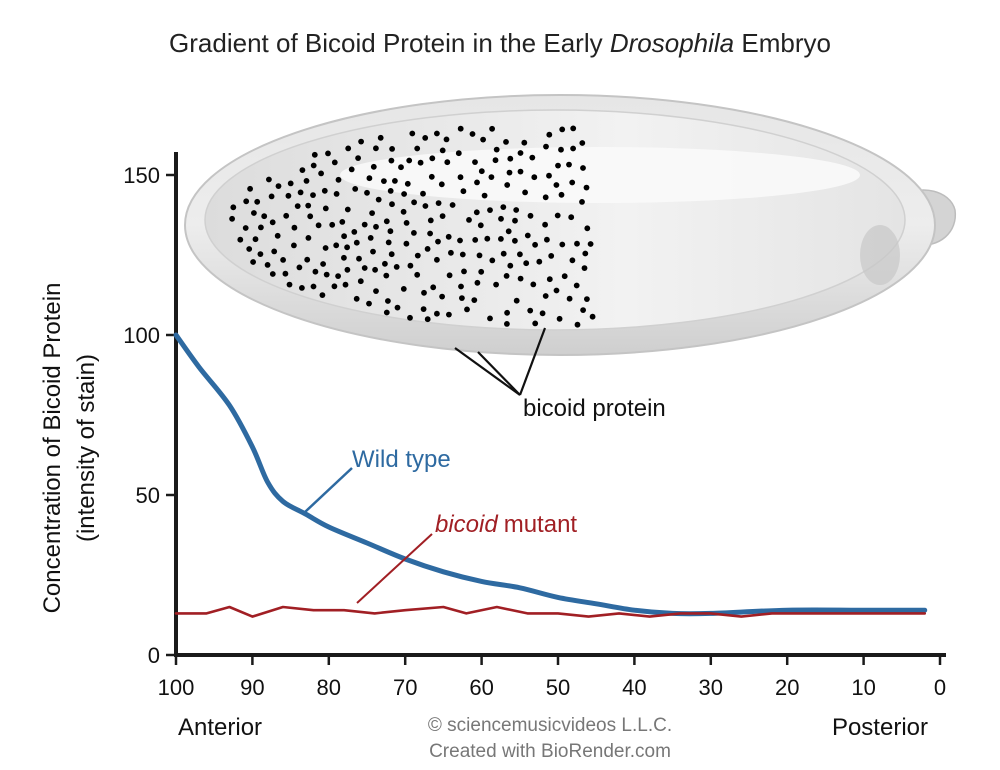 This screenshot has height=770, width=1000. Describe the element at coordinates (600, 175) in the screenshot. I see `embryo-highlight` at that location.